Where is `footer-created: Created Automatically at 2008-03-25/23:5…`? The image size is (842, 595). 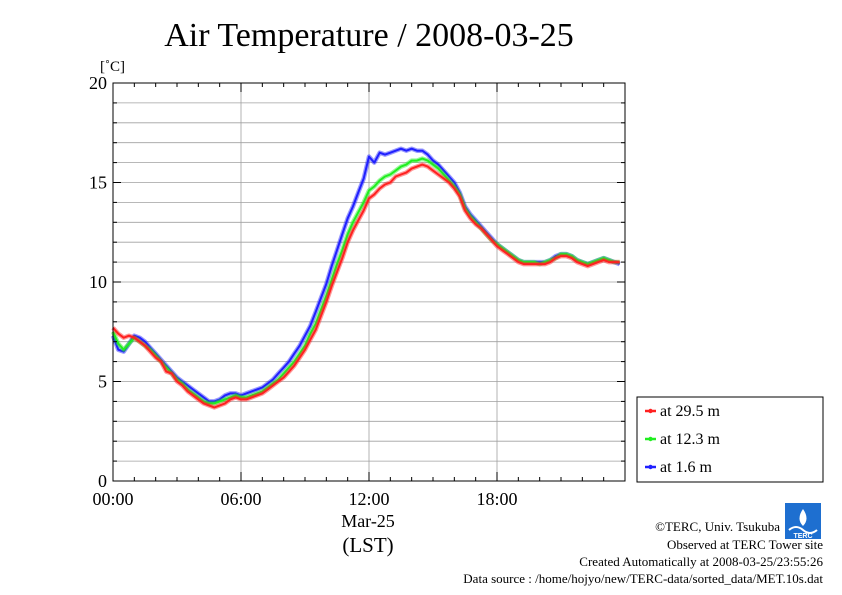 footer-created: Created Automatically at 2008-03-25/23:5… is located at coordinates (701, 561).